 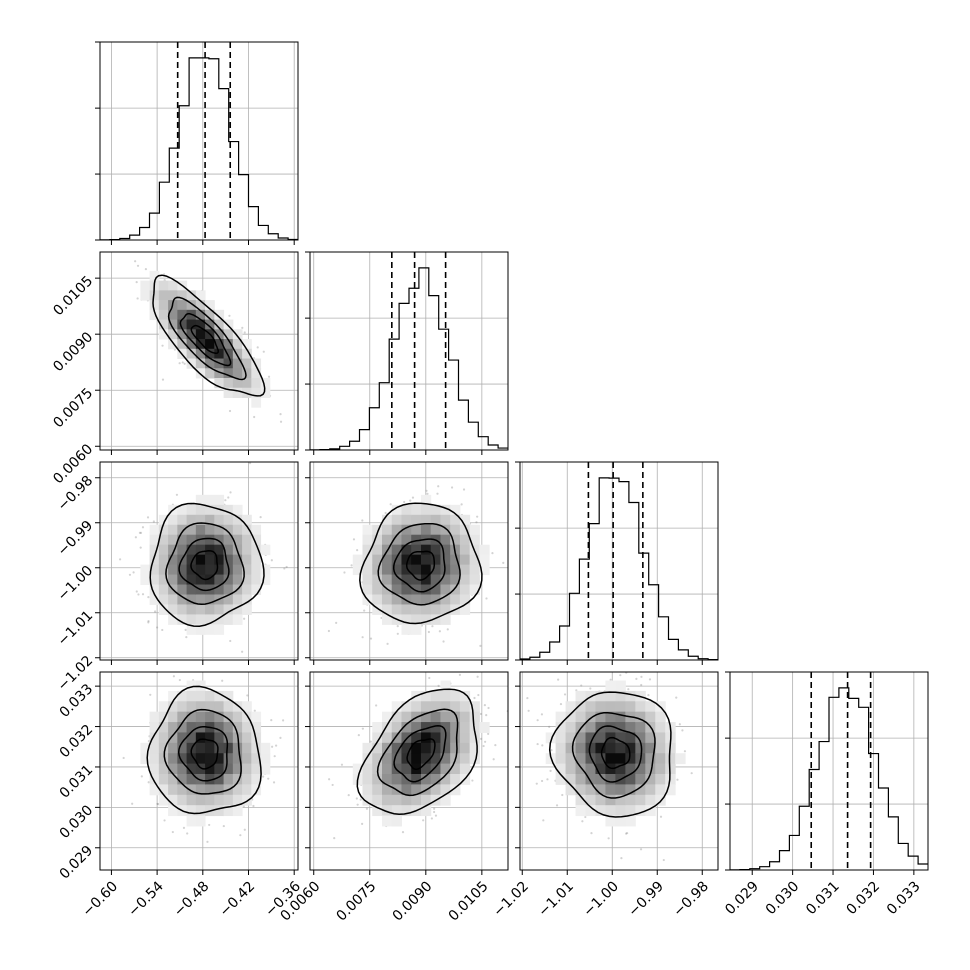 What do you see at coordinates (73, 296) in the screenshot?
I see `y-tick-label: 0.0105` at bounding box center [73, 296].